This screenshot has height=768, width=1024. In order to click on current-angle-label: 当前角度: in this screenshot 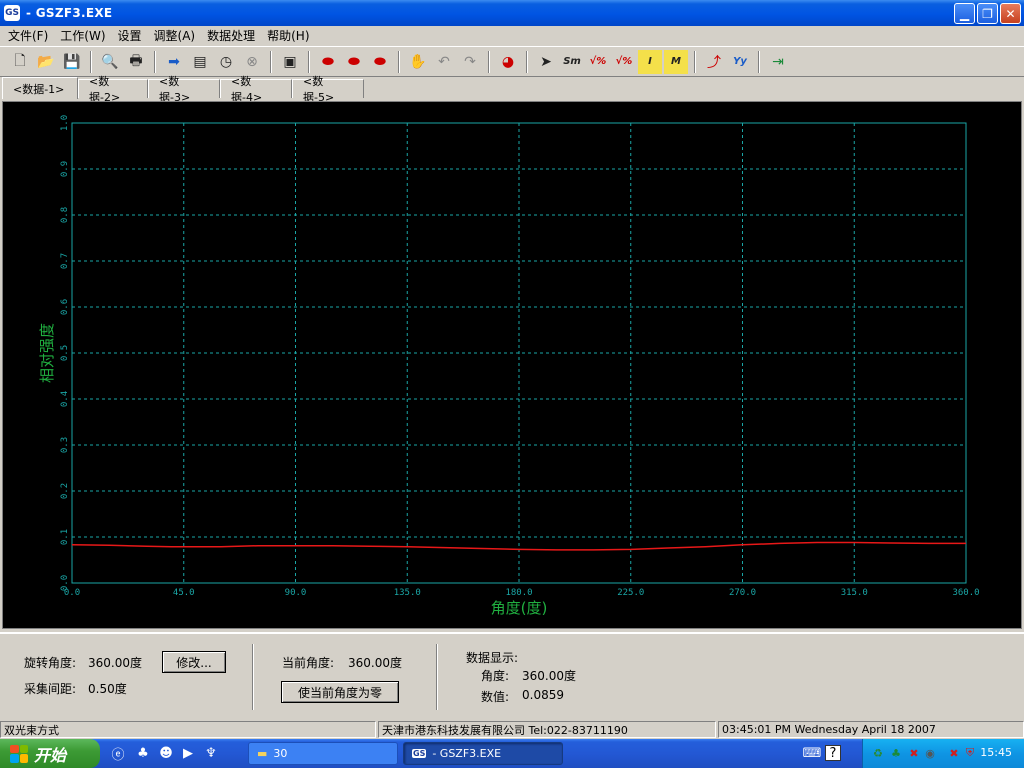, I will do `click(308, 663)`.